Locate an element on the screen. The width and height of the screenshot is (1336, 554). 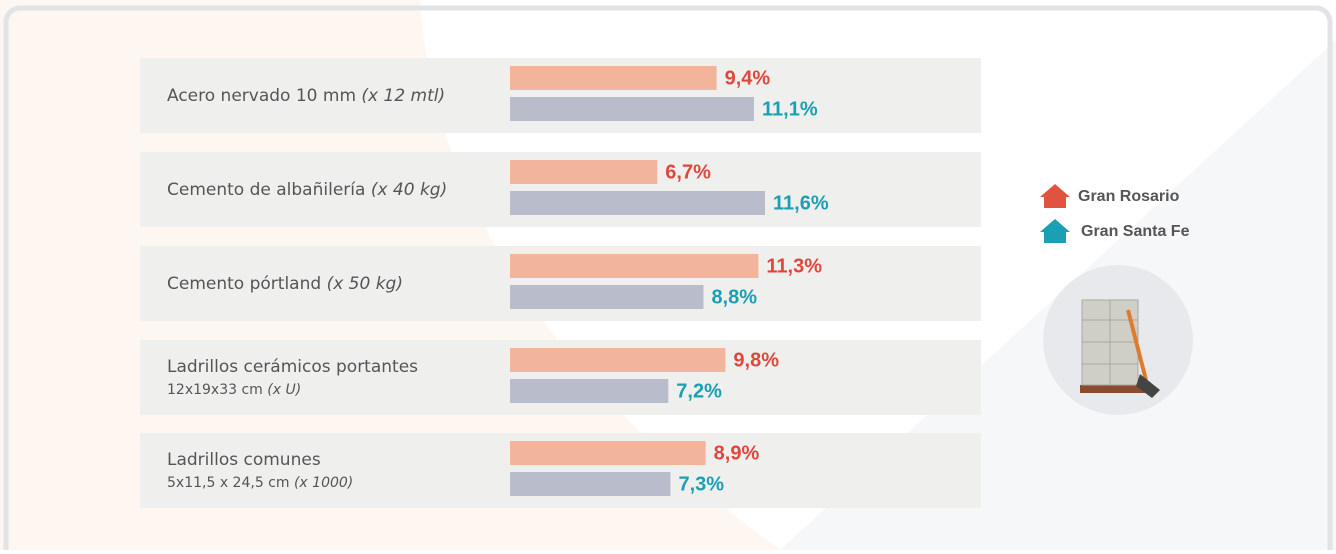
category-label: Ladrillos comunes is located at coordinates (244, 460).